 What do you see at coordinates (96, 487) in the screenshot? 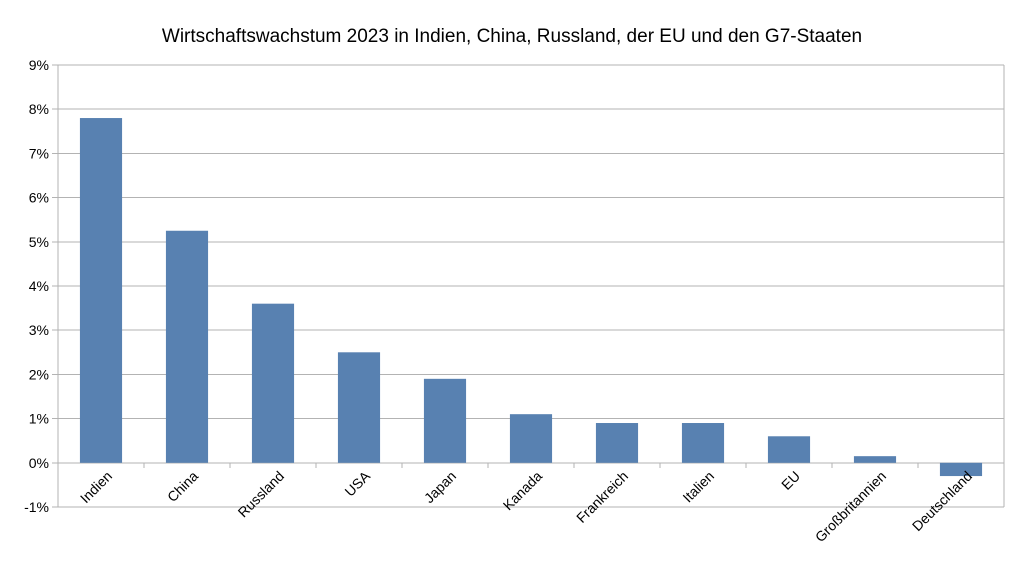
I see `x-tick-label: Indien` at bounding box center [96, 487].